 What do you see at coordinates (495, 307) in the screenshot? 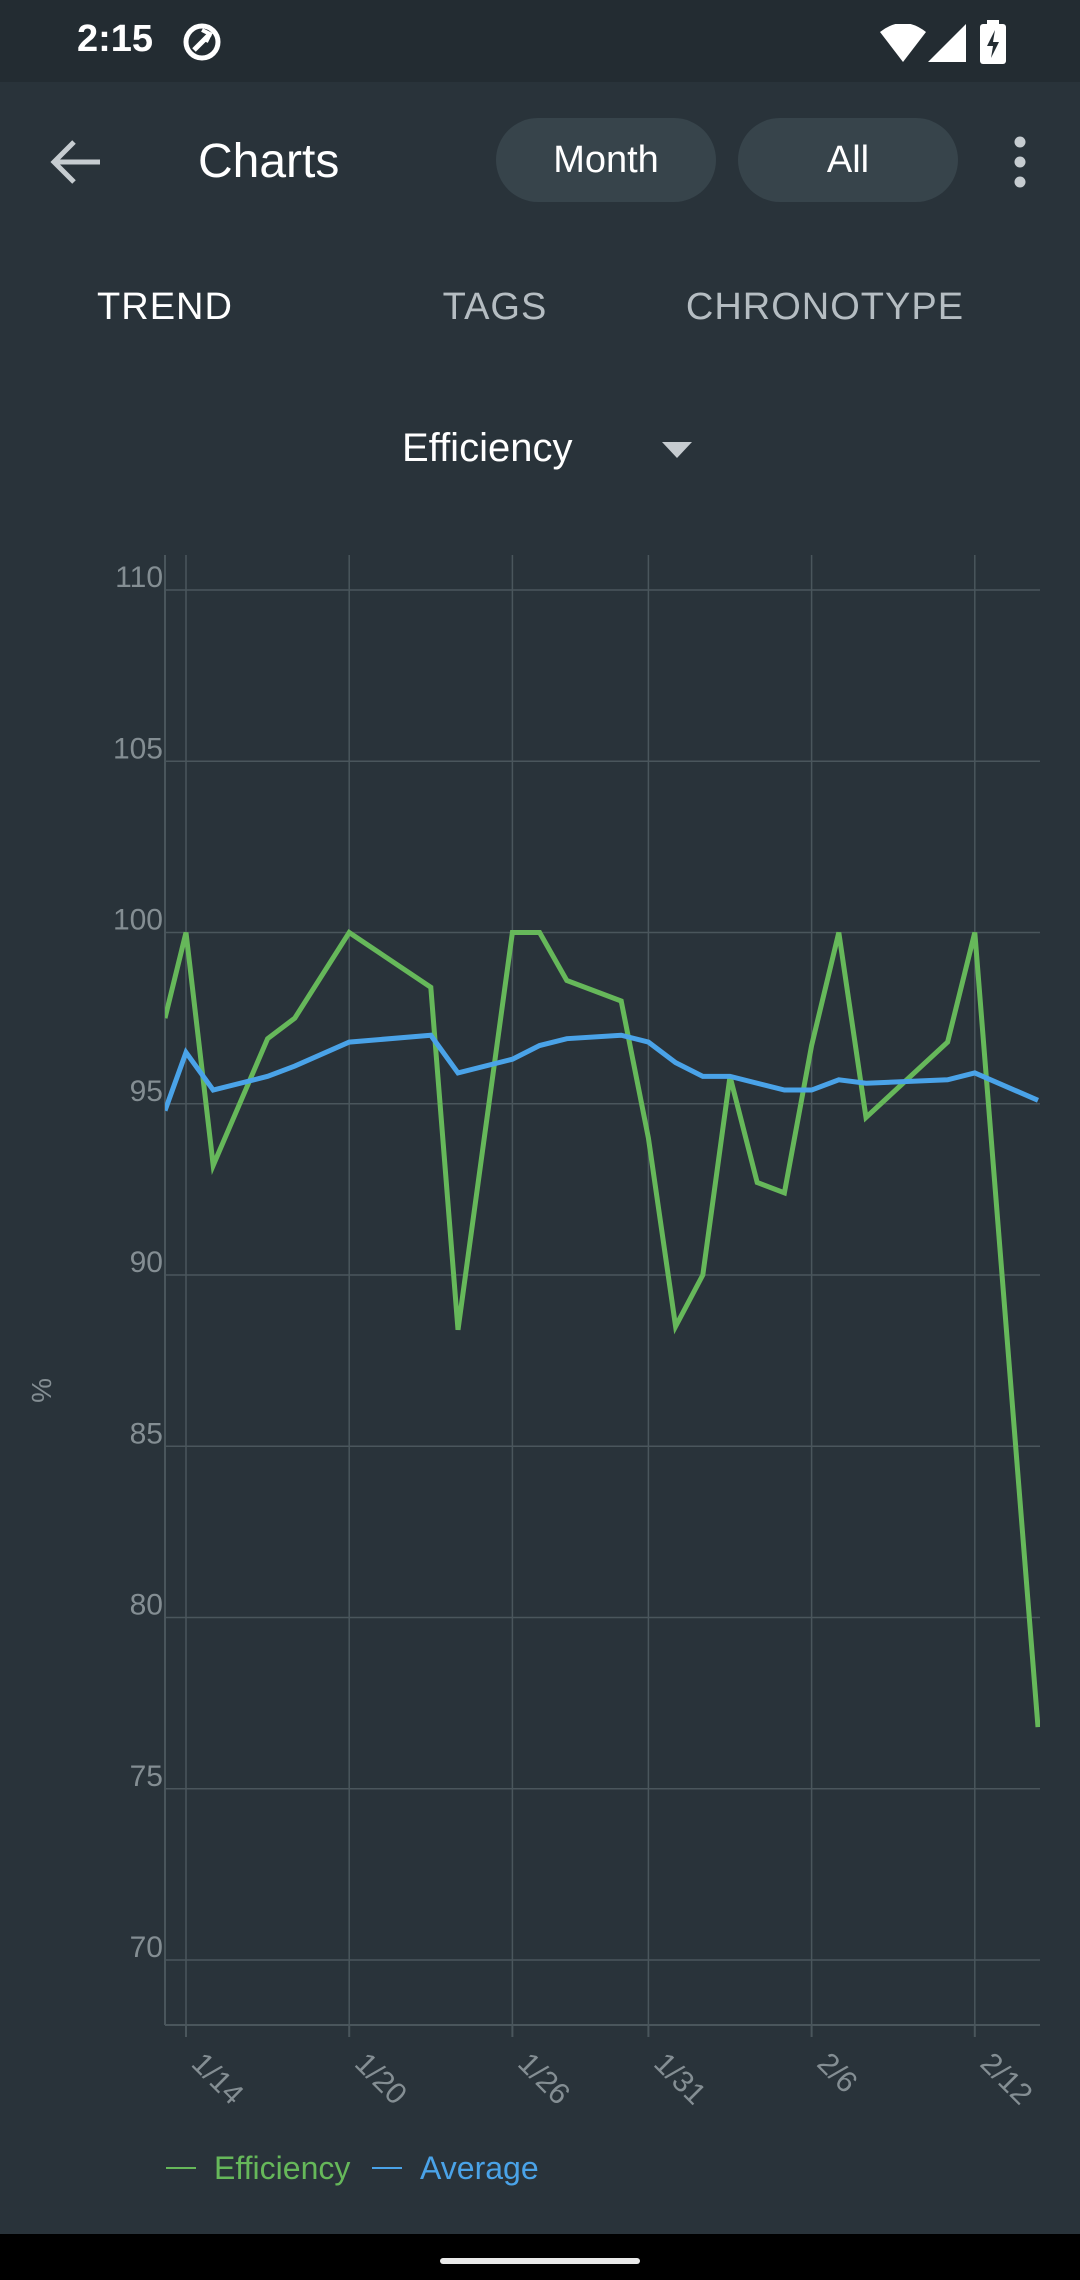
I see `tab-tags: TAGS` at bounding box center [495, 307].